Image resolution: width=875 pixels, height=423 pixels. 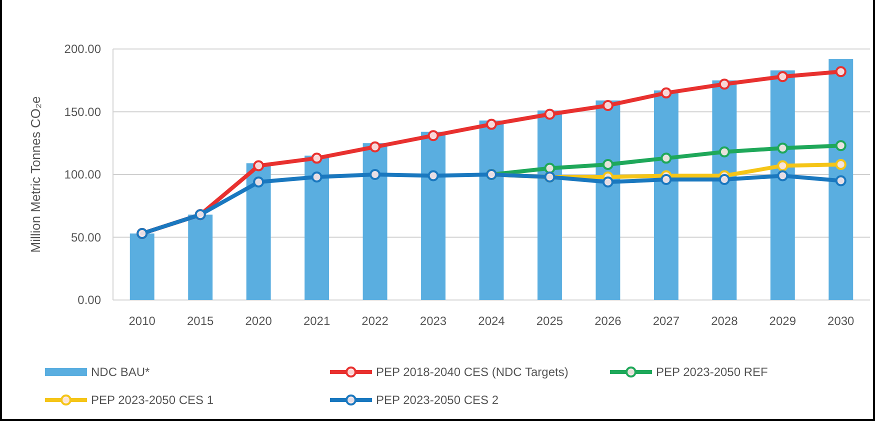 What do you see at coordinates (316, 321) in the screenshot?
I see `x-tick-label: 2021` at bounding box center [316, 321].